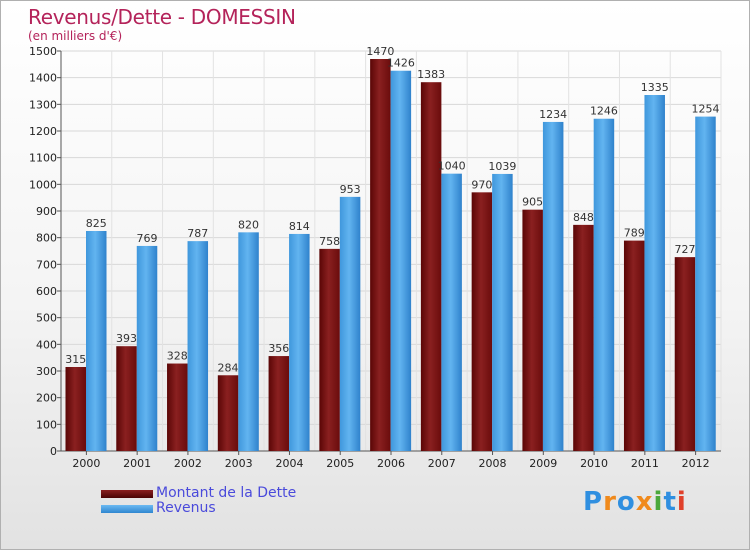 Image resolution: width=750 pixels, height=551 pixels. I want to click on y-tick-label: 1500, so click(43, 51).